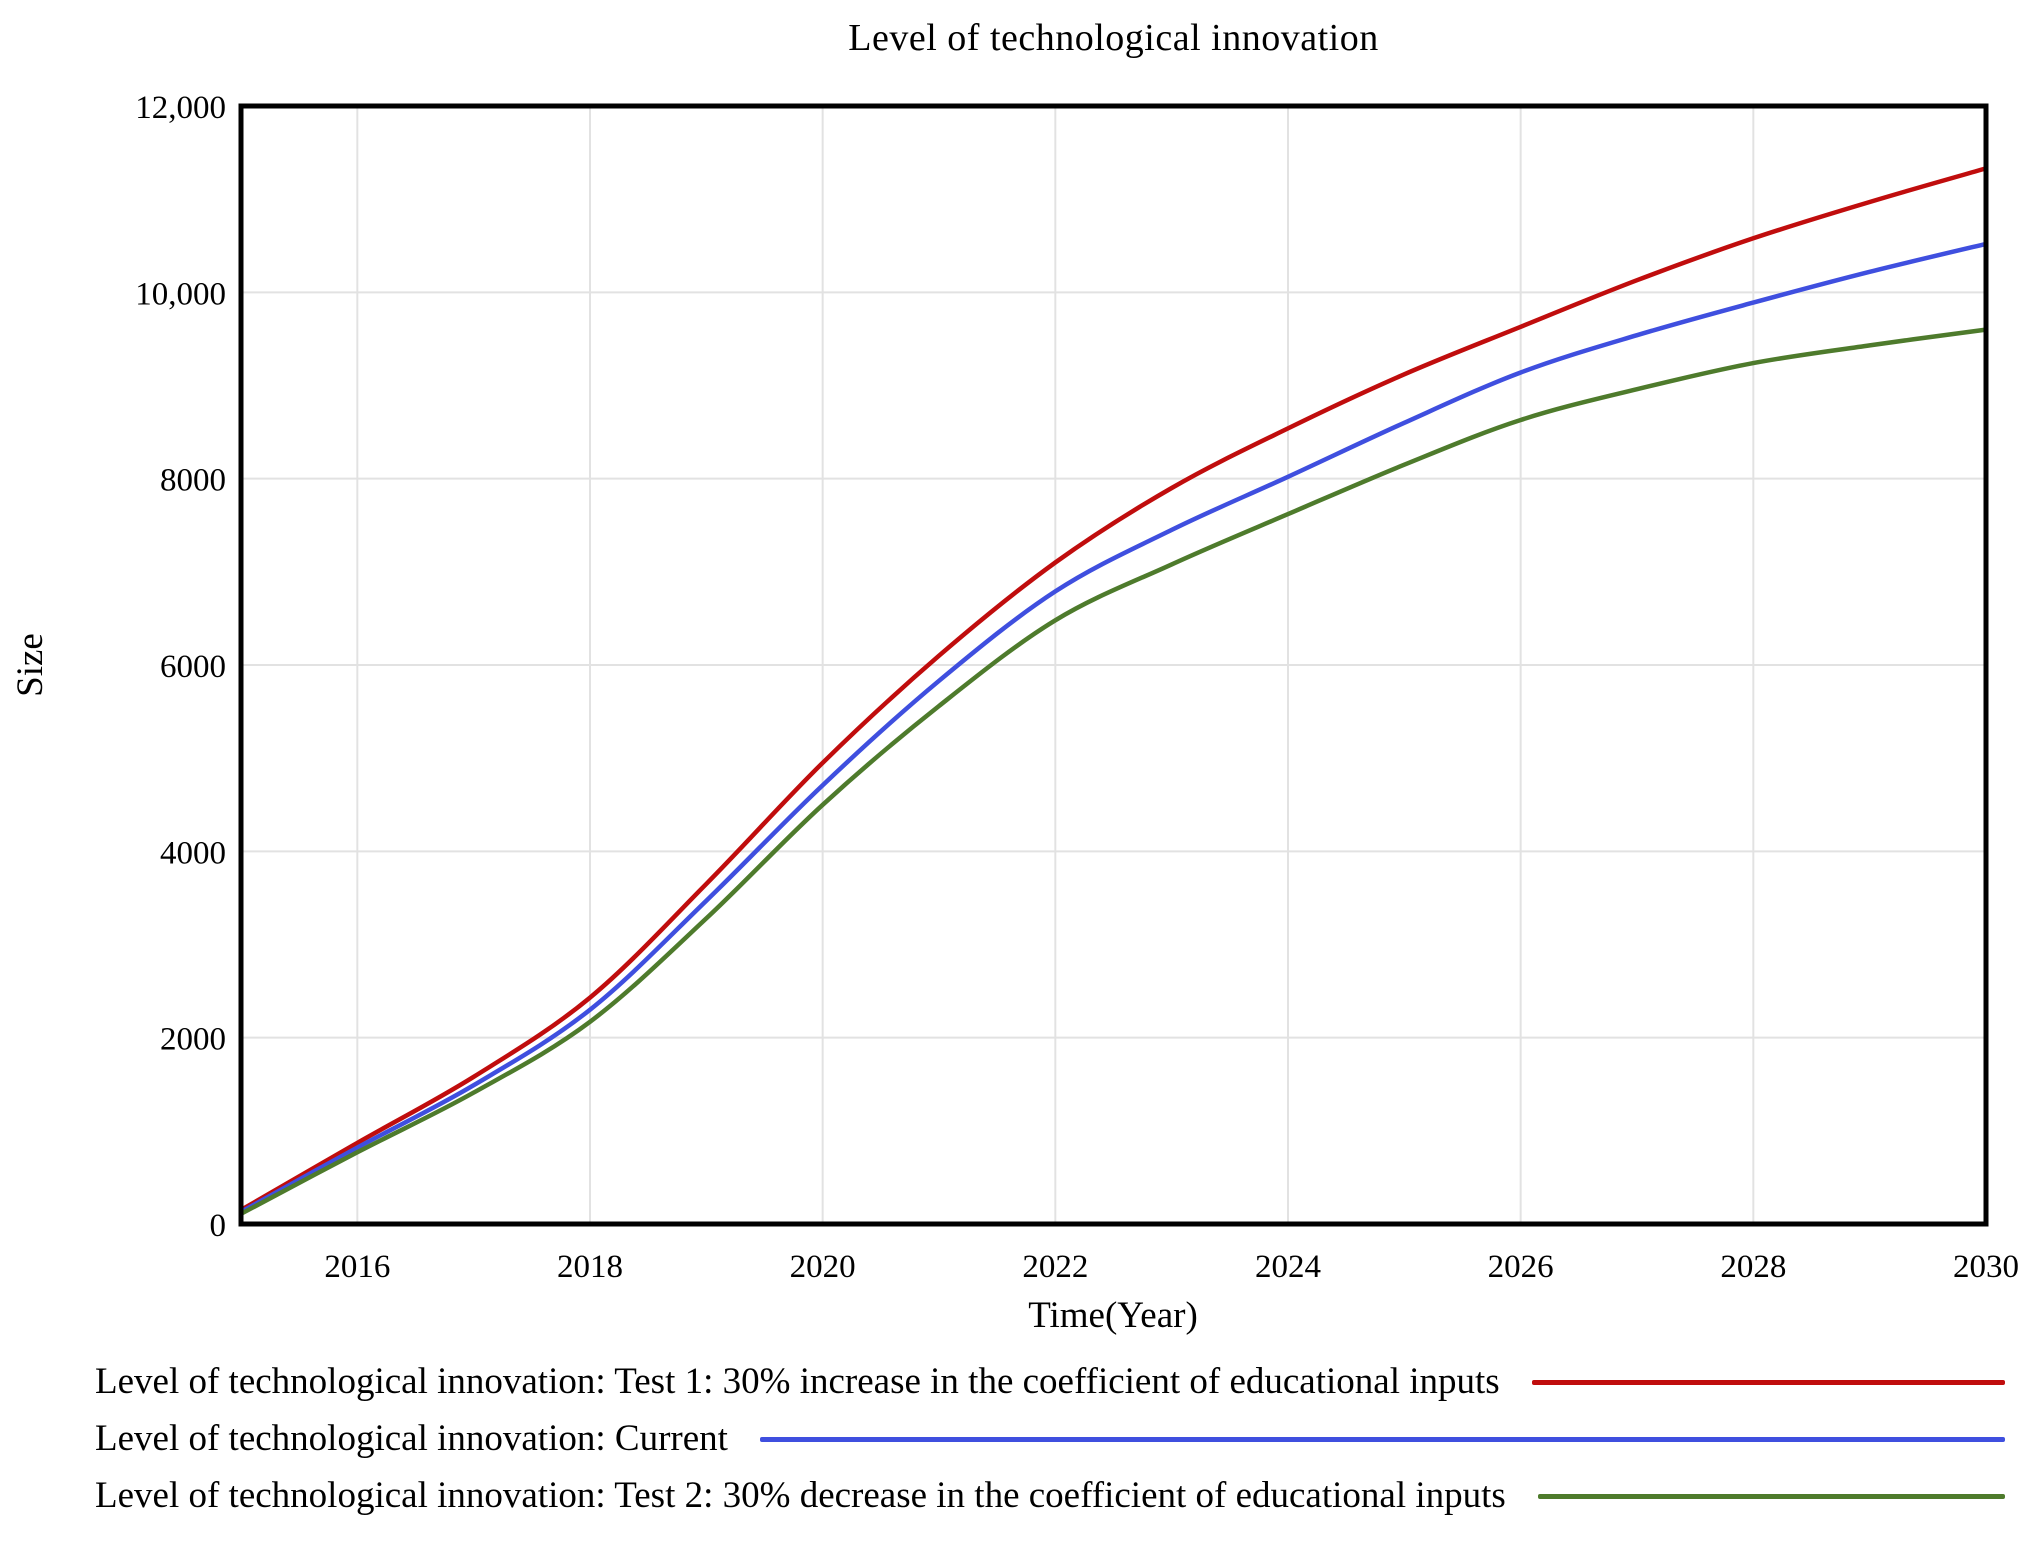  Describe the element at coordinates (193, 853) in the screenshot. I see `y-tick-label: 4000` at that location.